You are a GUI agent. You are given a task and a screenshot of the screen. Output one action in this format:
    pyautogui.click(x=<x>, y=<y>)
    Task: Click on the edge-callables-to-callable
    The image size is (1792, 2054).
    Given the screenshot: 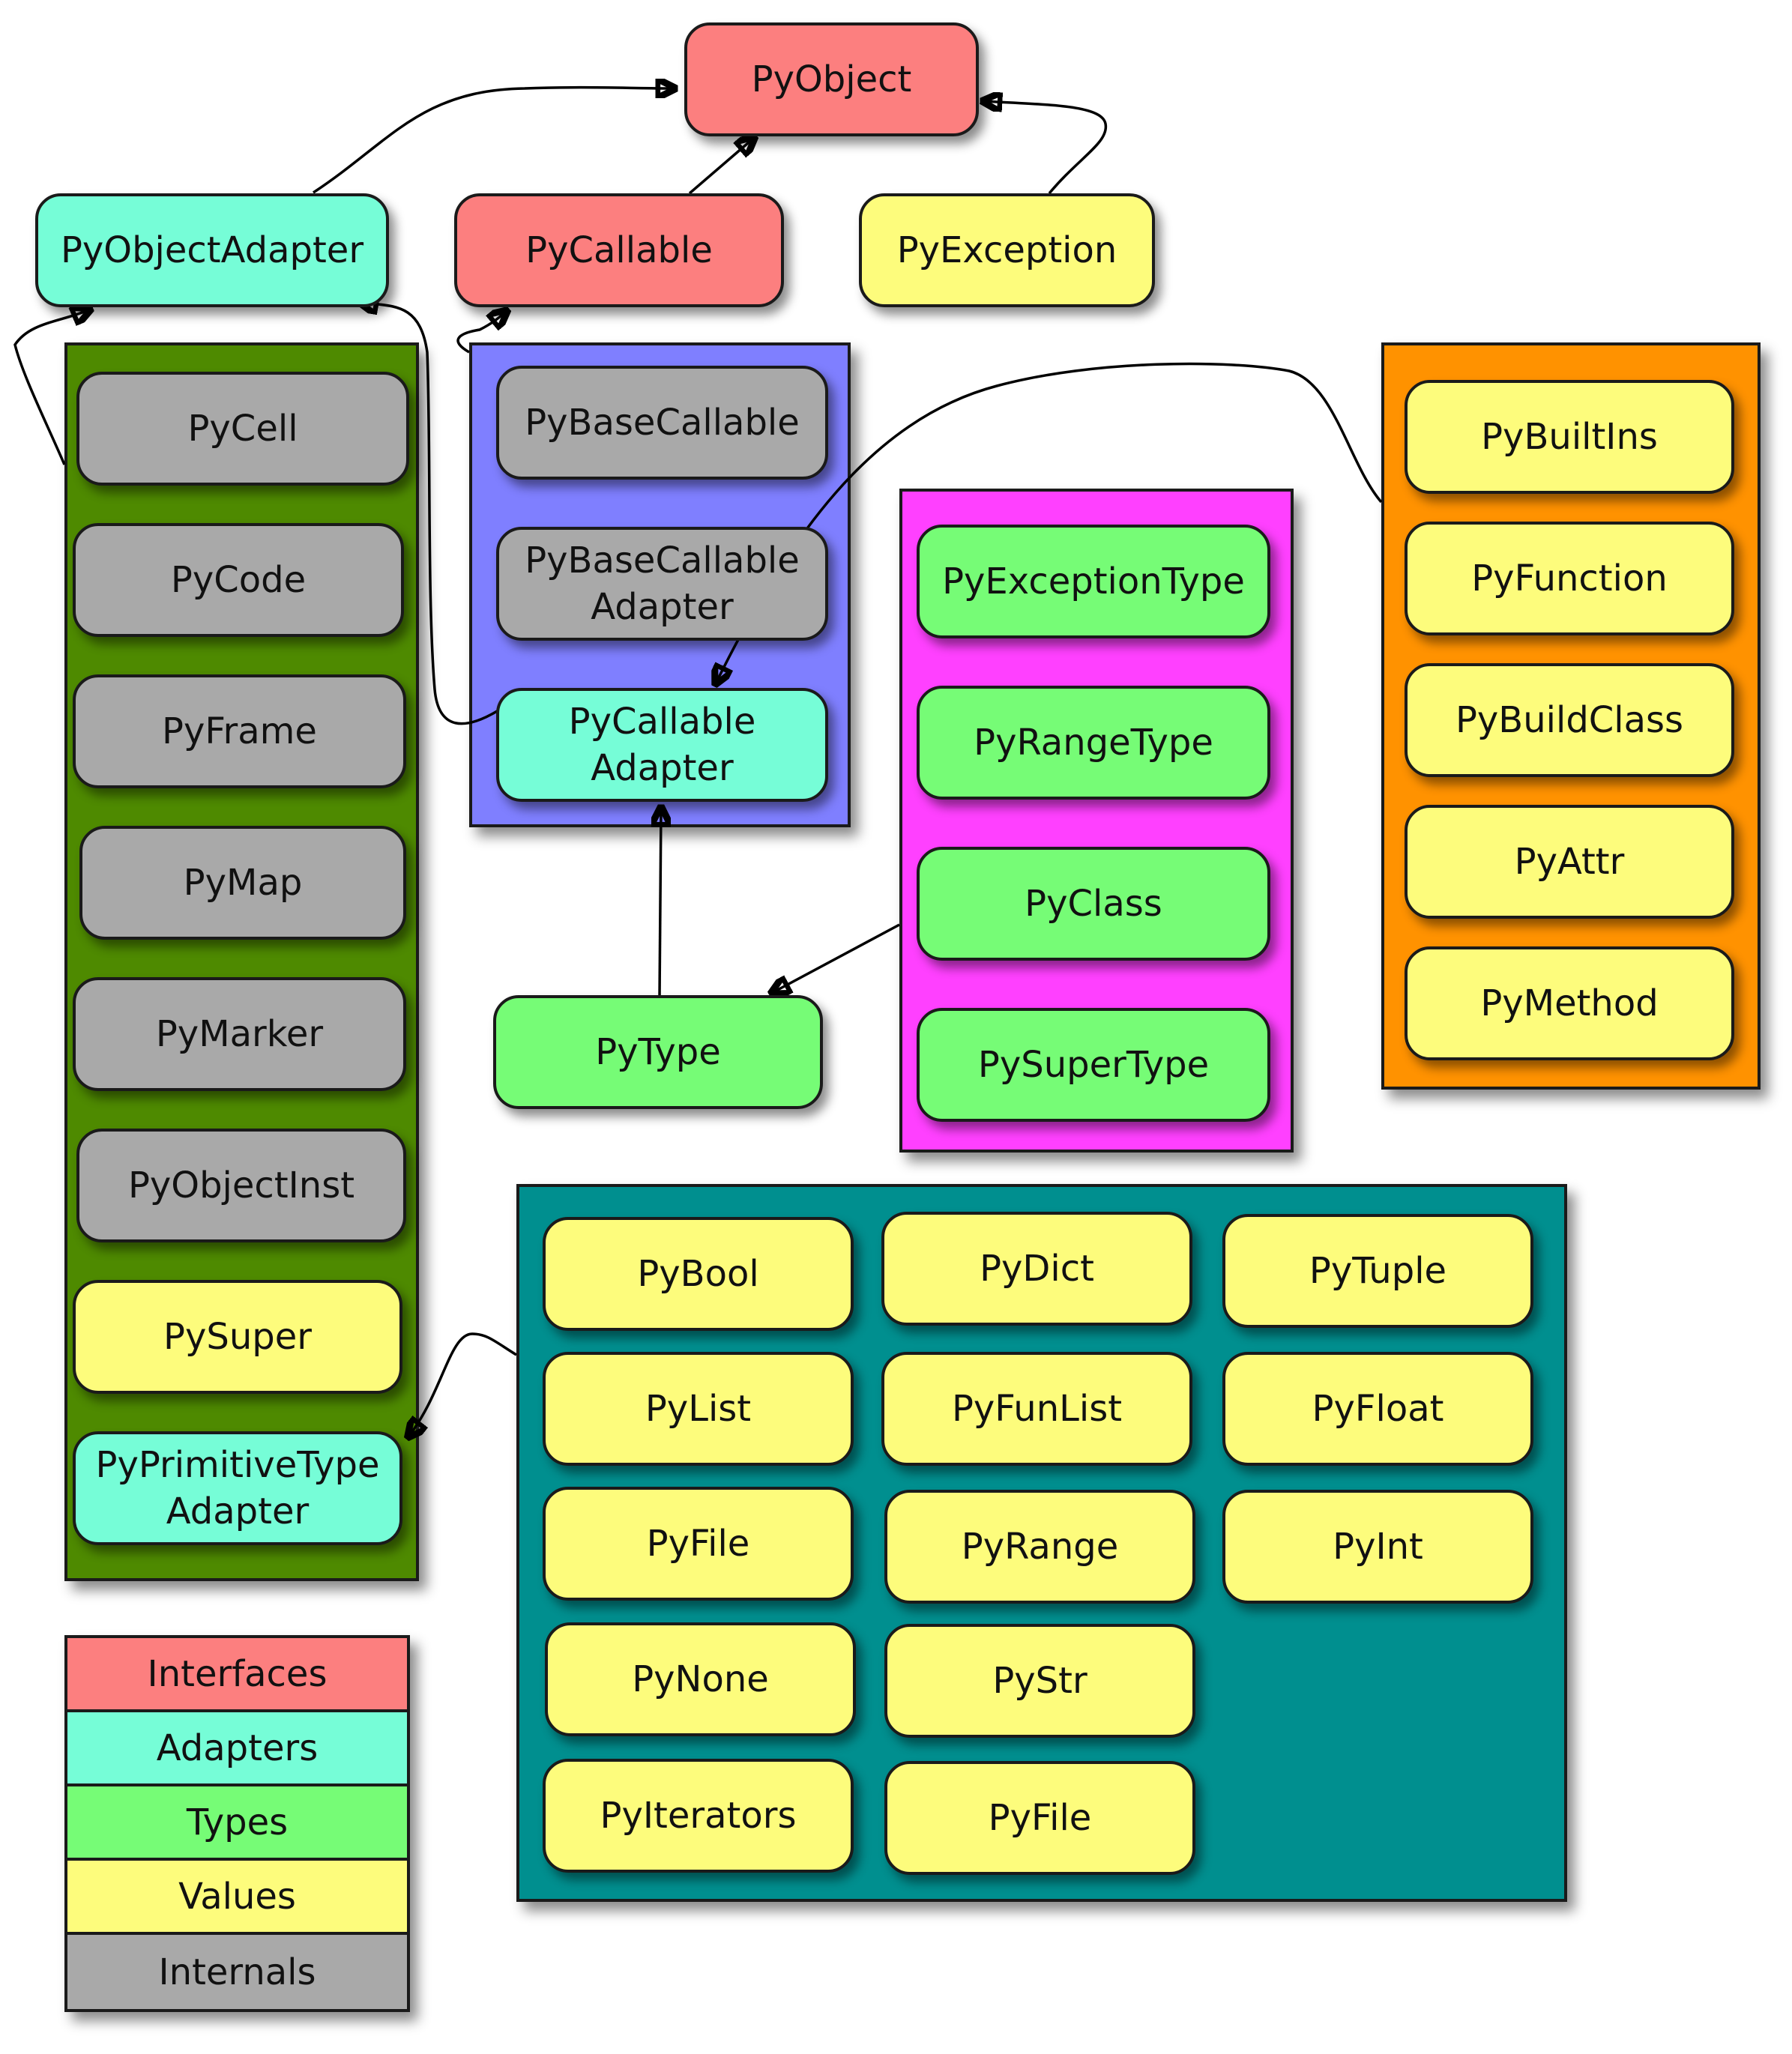 What is the action you would take?
    pyautogui.click(x=481, y=332)
    